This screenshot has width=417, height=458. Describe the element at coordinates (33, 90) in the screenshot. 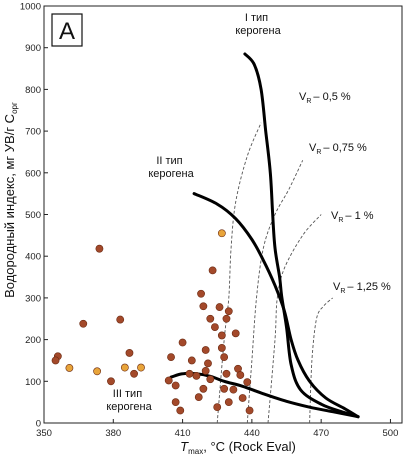

I see `y-tick-label: 800` at that location.